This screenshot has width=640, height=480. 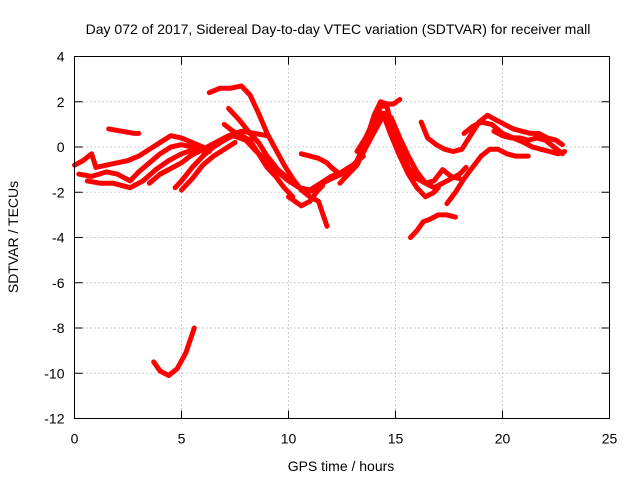 I want to click on x-tick-label: 25, so click(x=610, y=439).